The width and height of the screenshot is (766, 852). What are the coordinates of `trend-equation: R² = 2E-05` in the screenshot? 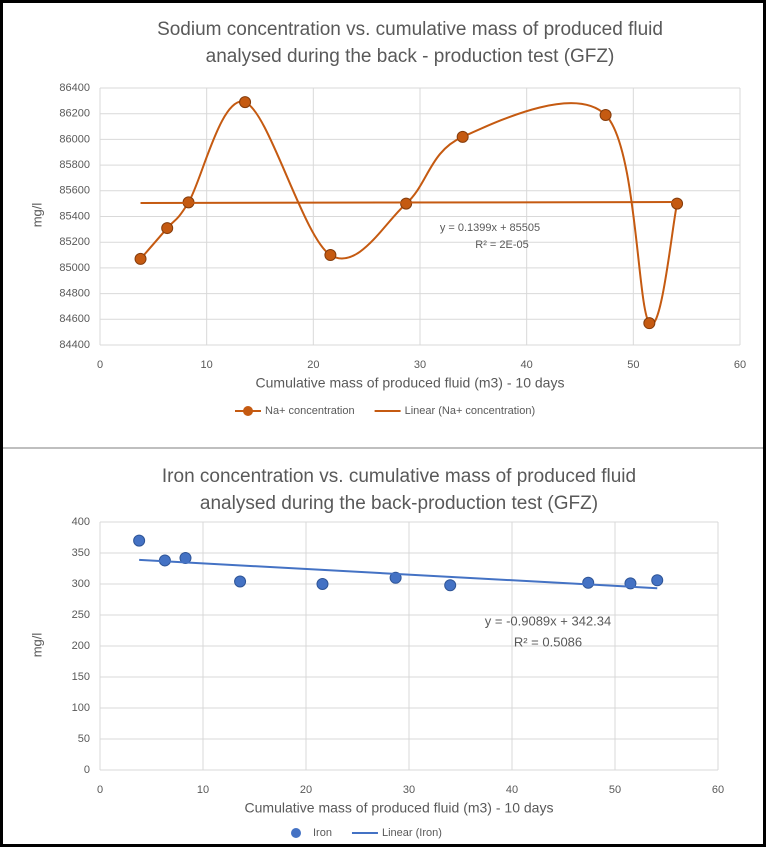 It's located at (502, 245).